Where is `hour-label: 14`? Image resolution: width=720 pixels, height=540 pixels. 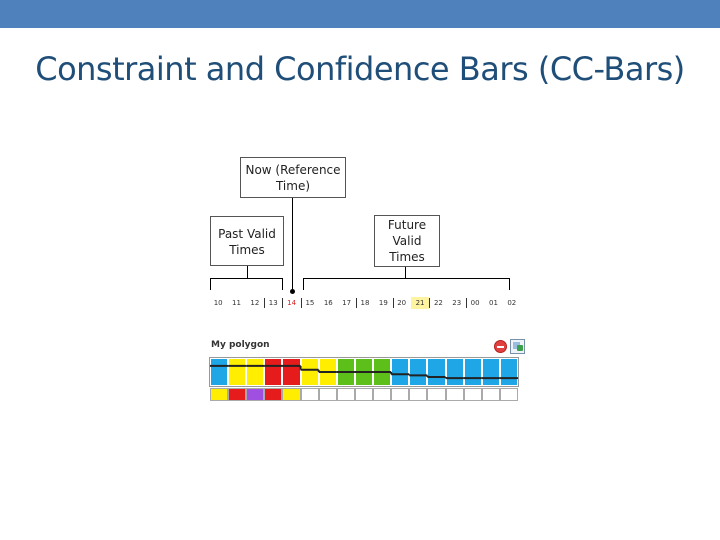 hour-label: 14 is located at coordinates (292, 303).